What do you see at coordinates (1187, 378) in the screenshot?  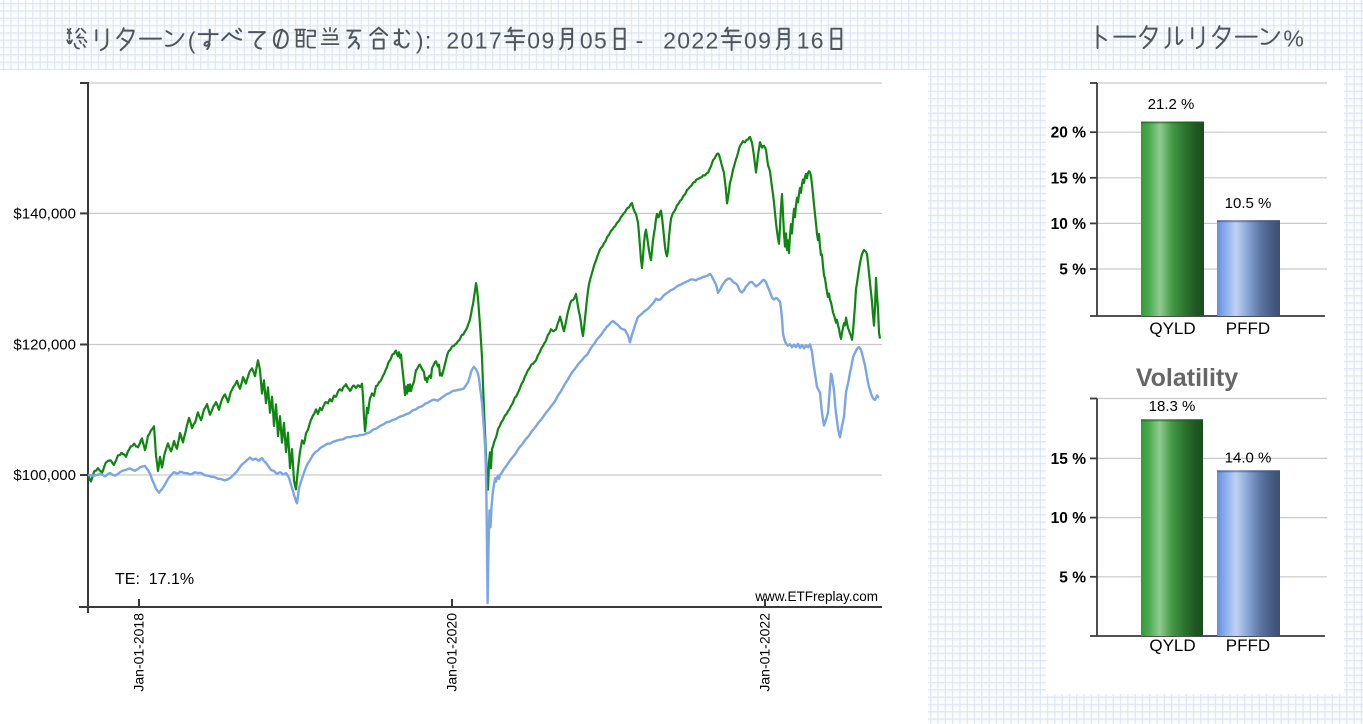 I see `svg-text: Volatility` at bounding box center [1187, 378].